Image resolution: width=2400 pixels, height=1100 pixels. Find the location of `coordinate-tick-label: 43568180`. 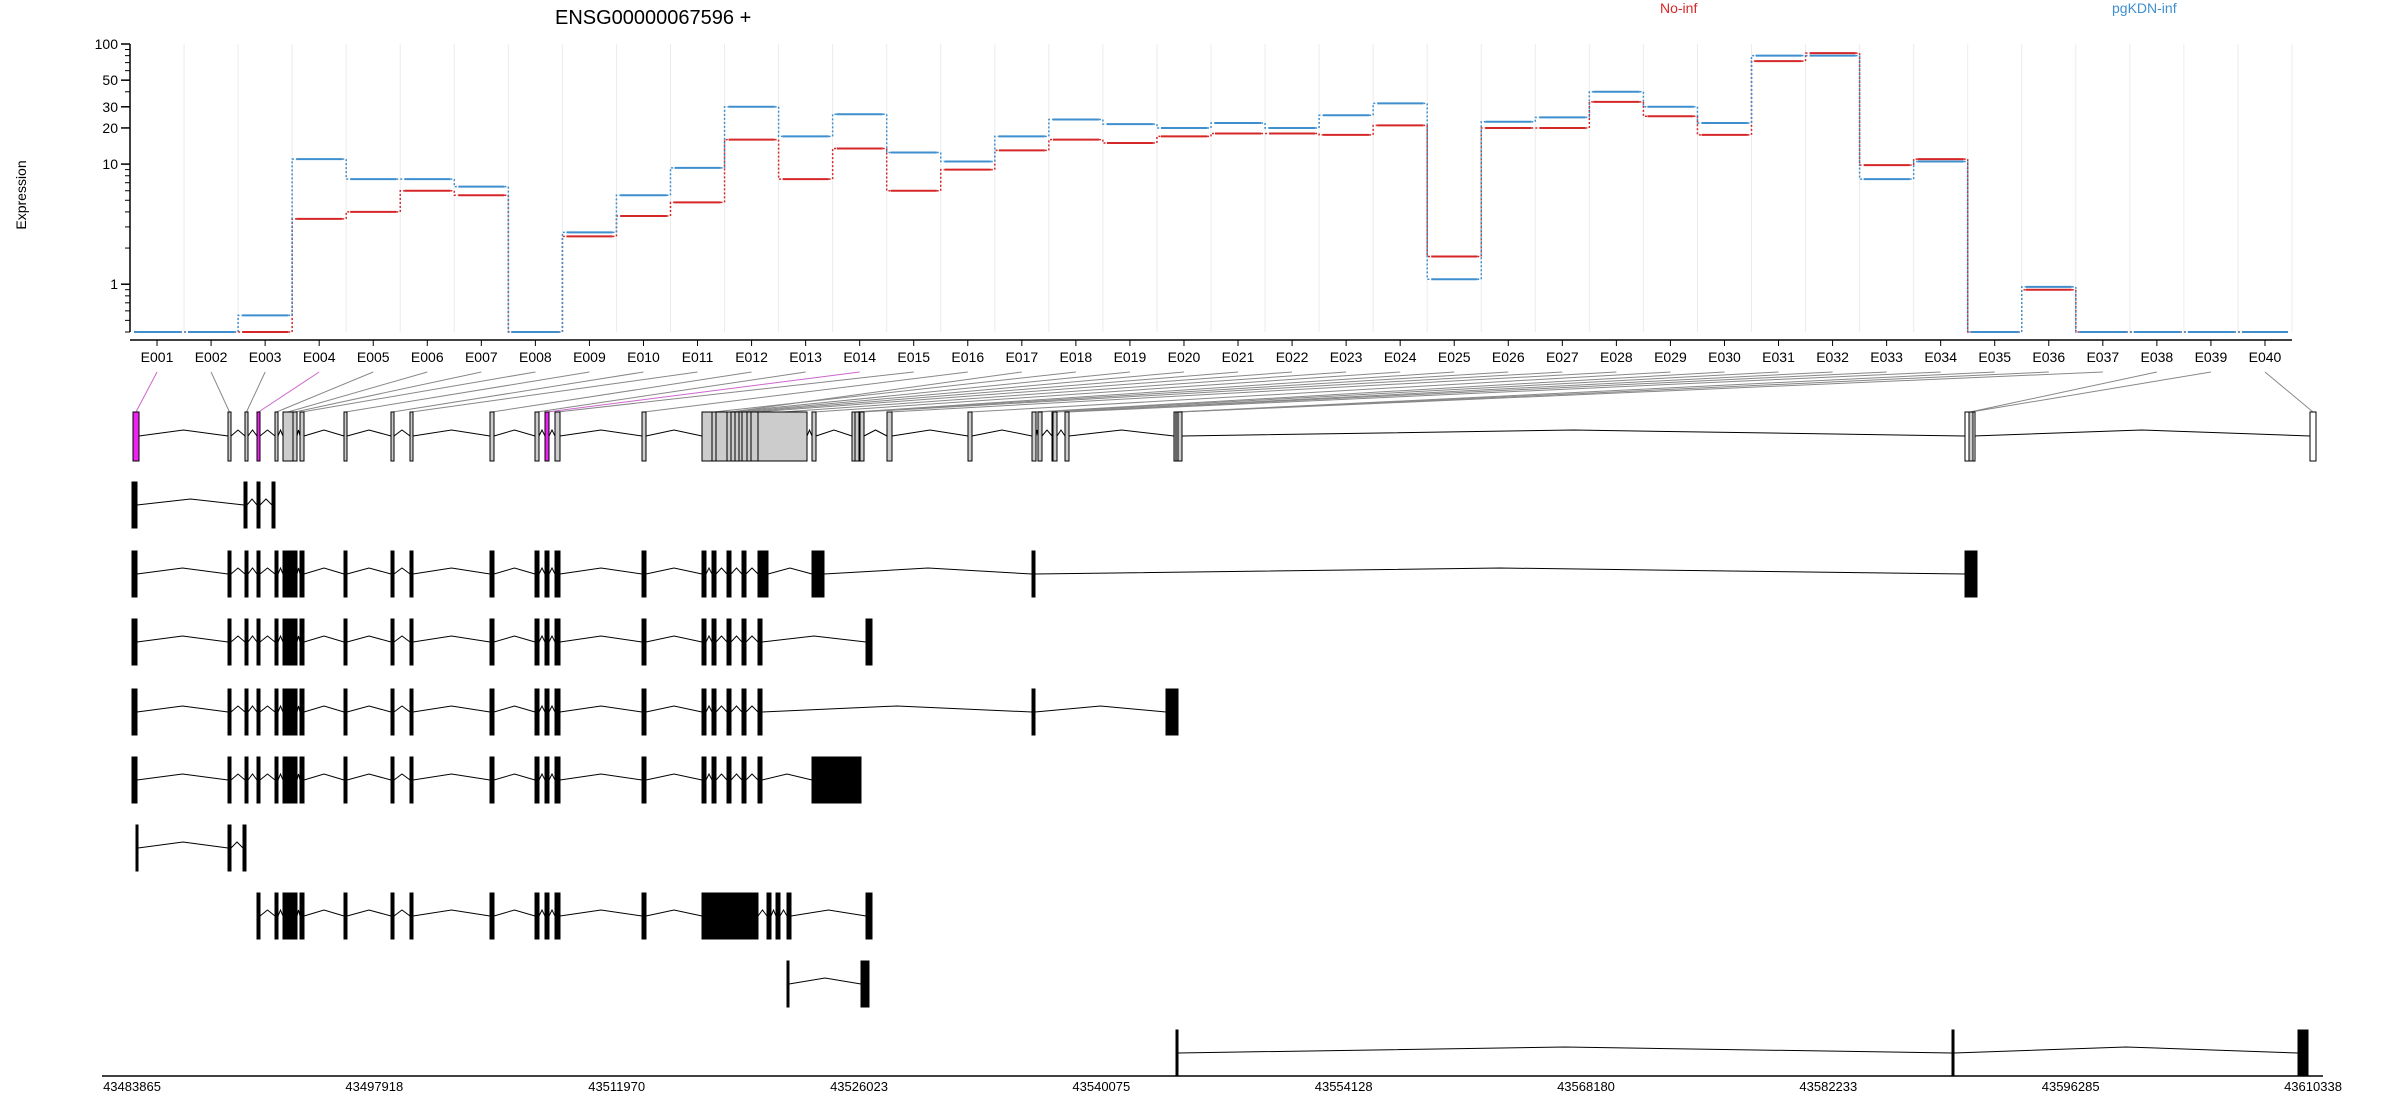

coordinate-tick-label: 43568180 is located at coordinates (1586, 1086).